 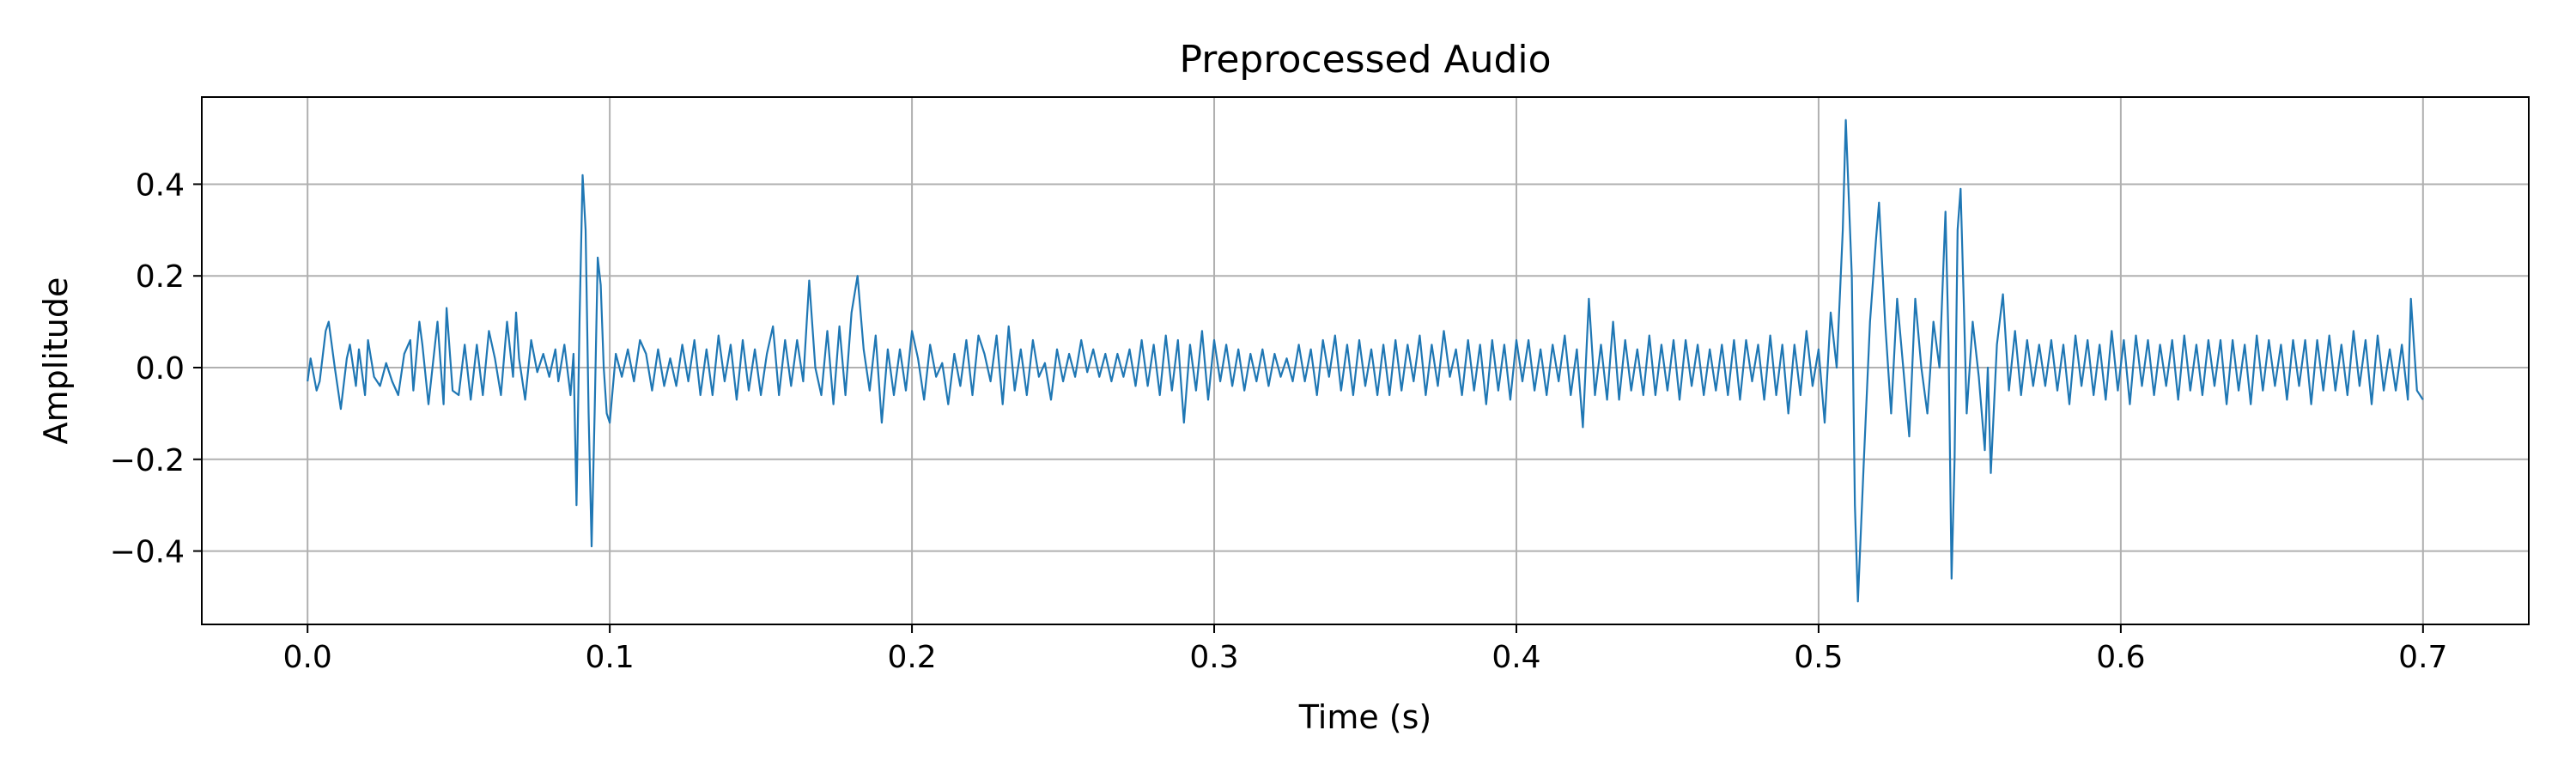 What do you see at coordinates (160, 277) in the screenshot?
I see `y-tick-label: 0.2` at bounding box center [160, 277].